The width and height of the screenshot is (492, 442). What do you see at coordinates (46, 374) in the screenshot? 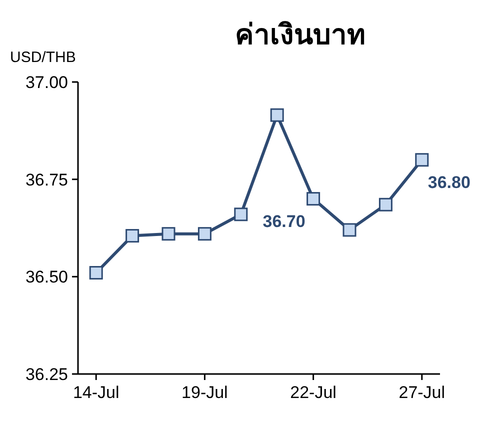
I see `y-tick-label: 36.25` at bounding box center [46, 374].